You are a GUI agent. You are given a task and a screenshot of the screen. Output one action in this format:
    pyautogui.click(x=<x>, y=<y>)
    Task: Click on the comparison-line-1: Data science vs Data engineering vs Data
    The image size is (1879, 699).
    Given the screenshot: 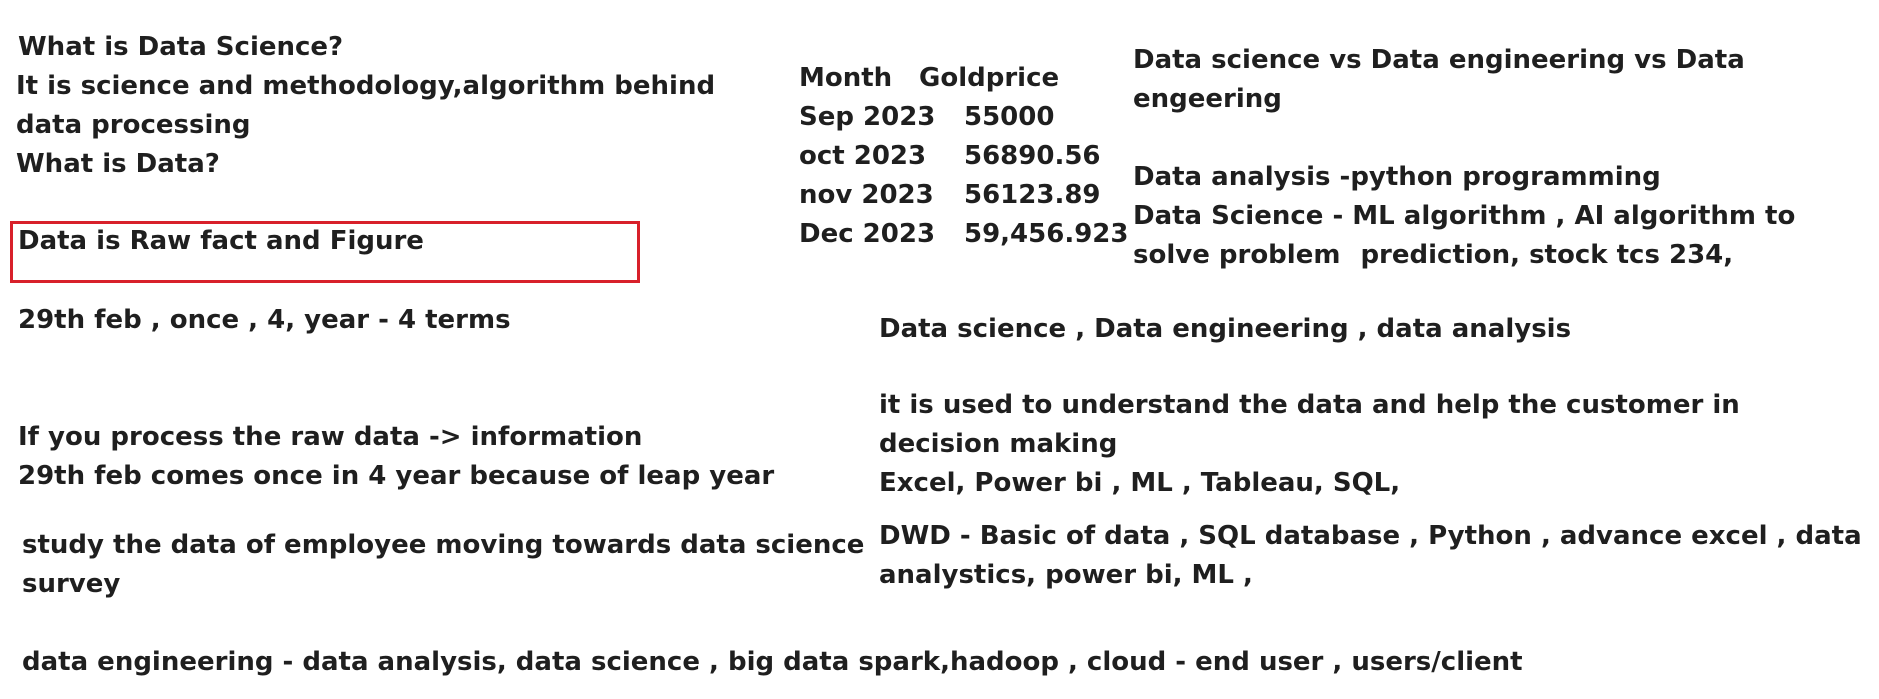 What is the action you would take?
    pyautogui.click(x=1439, y=60)
    